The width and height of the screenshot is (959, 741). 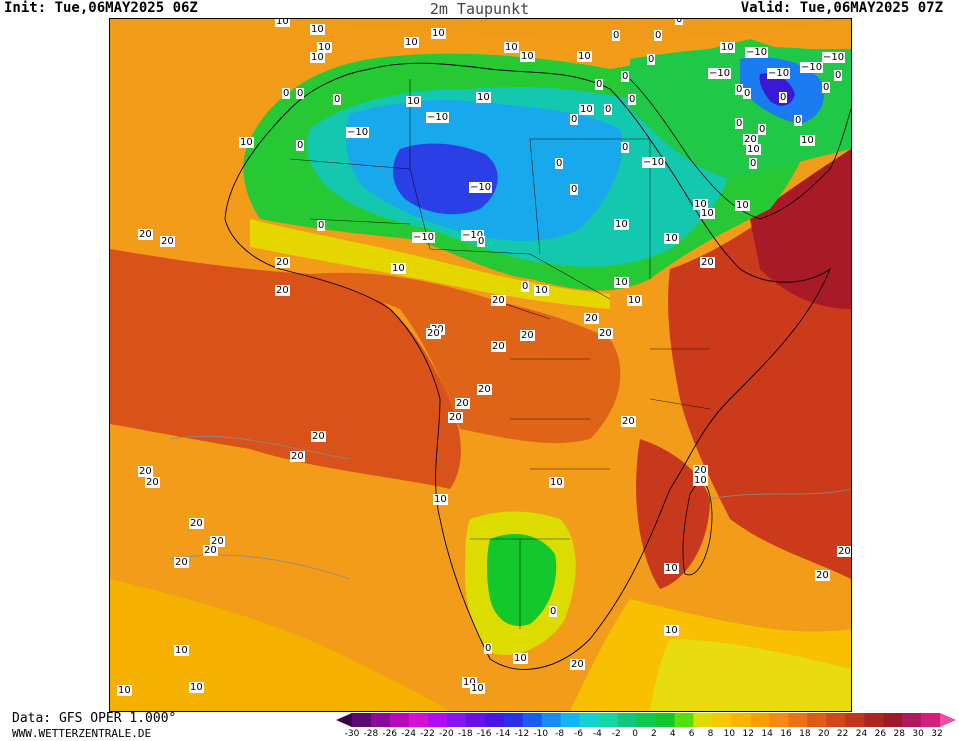 What do you see at coordinates (371, 734) in the screenshot?
I see `colorbar-tick-label: -28` at bounding box center [371, 734].